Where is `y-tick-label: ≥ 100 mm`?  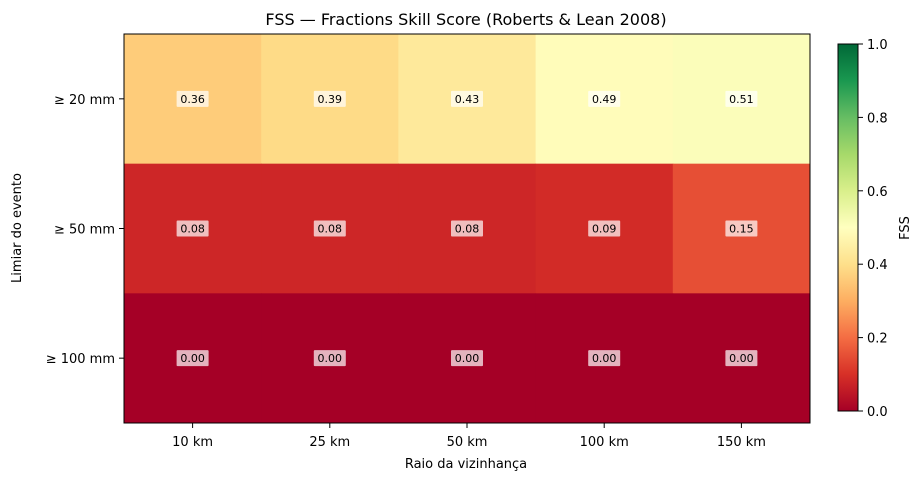
y-tick-label: ≥ 100 mm is located at coordinates (80, 359).